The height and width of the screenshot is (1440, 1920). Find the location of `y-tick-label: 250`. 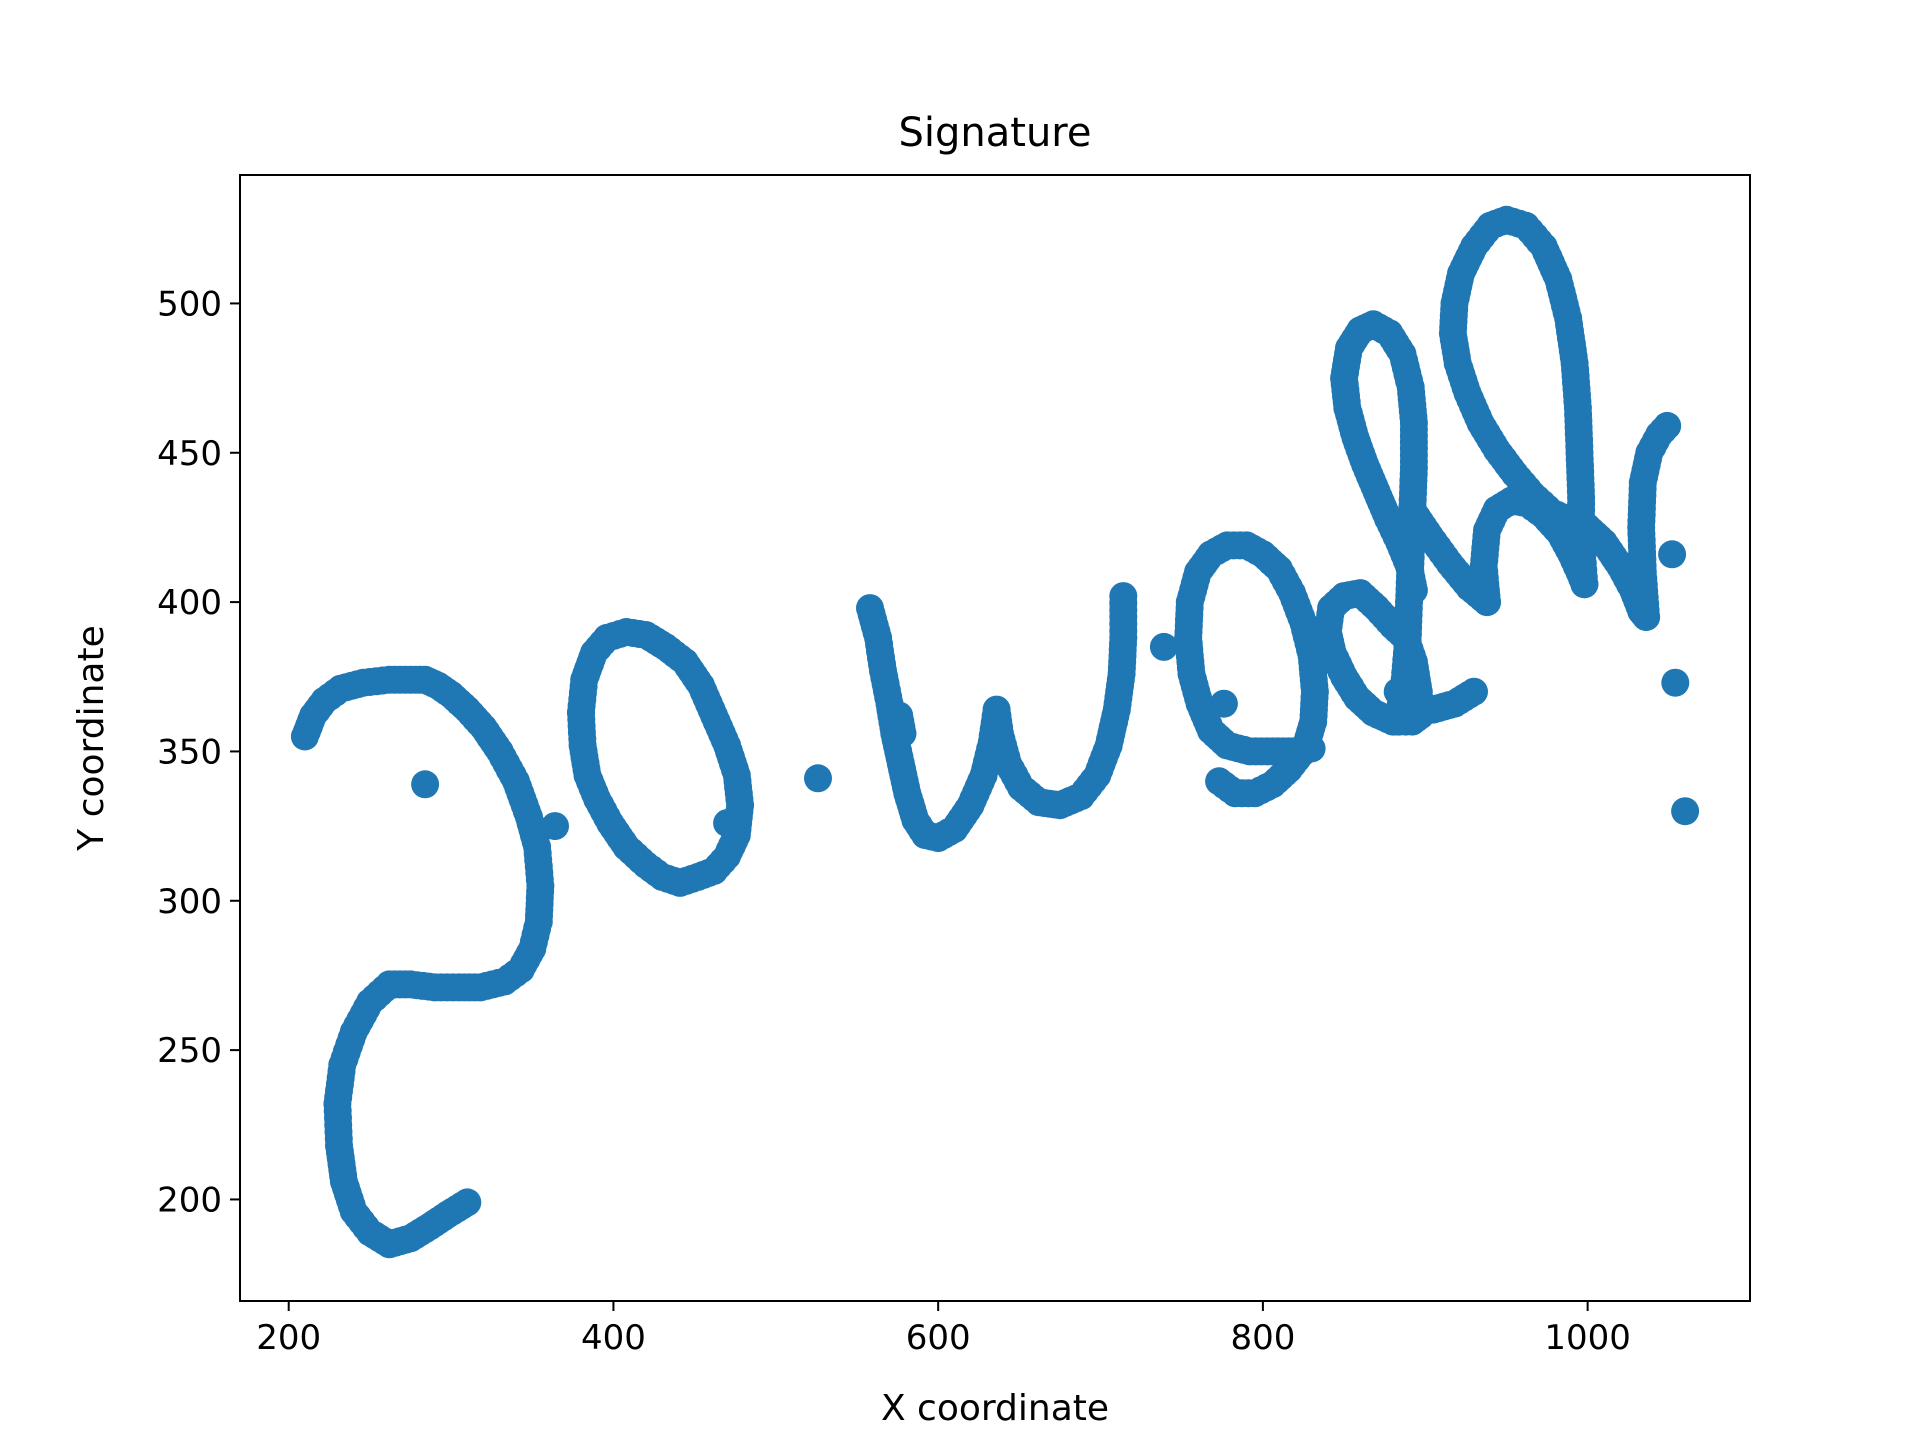

y-tick-label: 250 is located at coordinates (189, 1051).